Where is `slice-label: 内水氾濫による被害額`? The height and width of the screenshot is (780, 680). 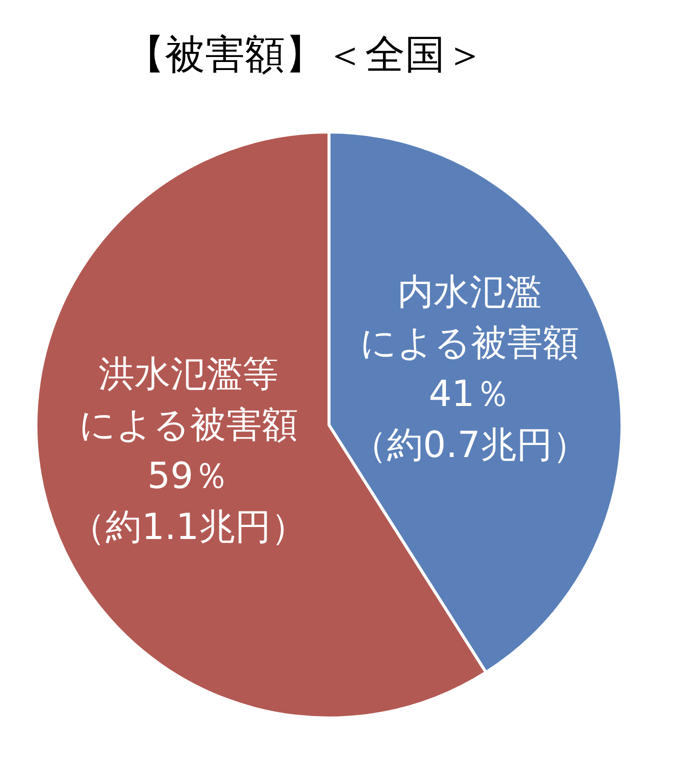 slice-label: 内水氾濫による被害額 is located at coordinates (470, 318).